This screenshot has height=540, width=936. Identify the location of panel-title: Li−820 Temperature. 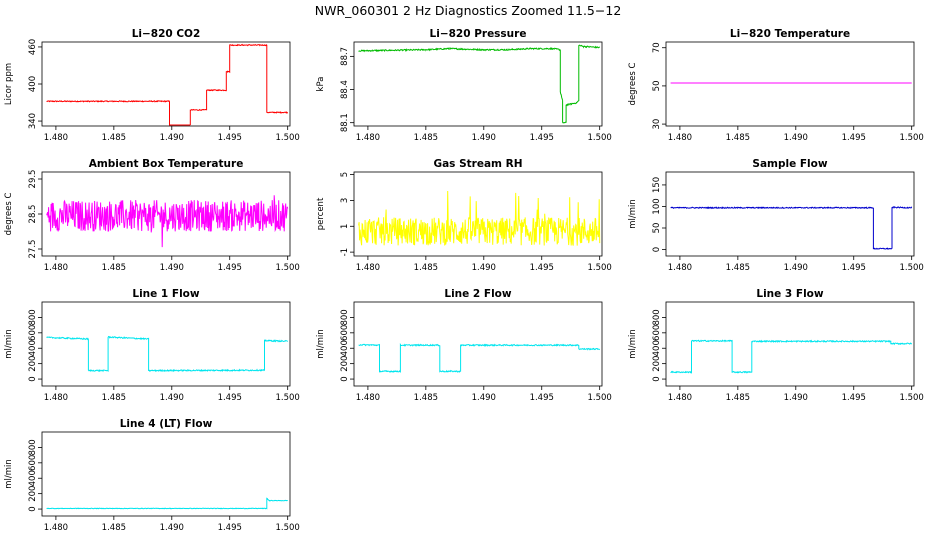
(790, 34).